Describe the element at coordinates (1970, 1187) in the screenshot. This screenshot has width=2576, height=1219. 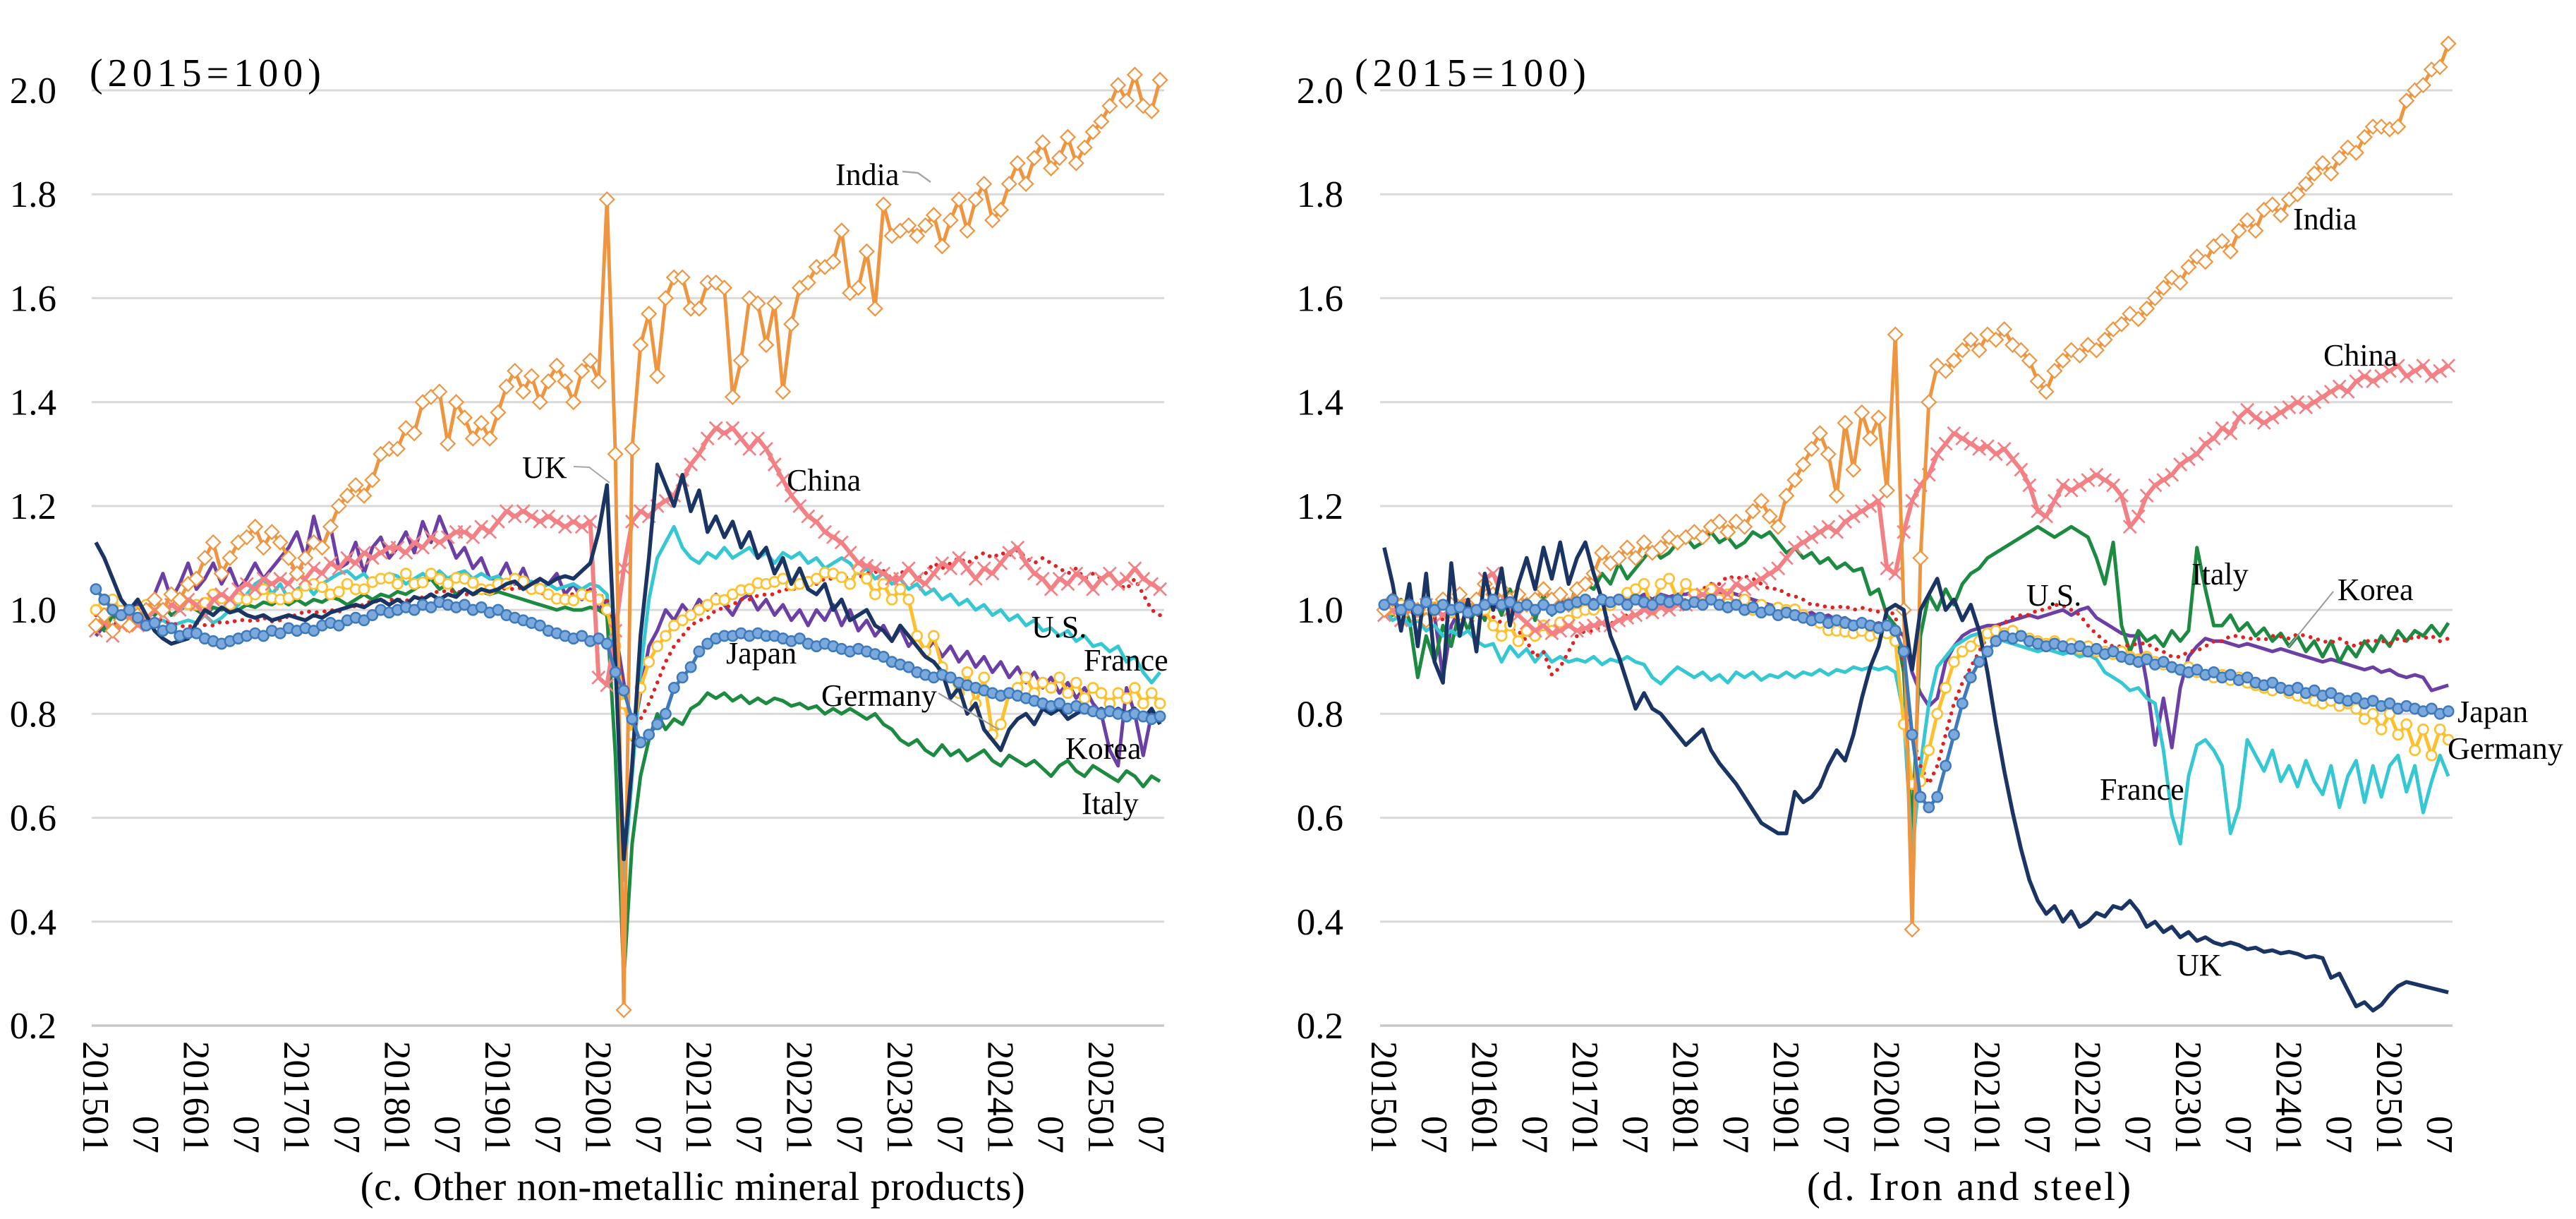
I see `svg-text: (d. Iron and steel)` at that location.